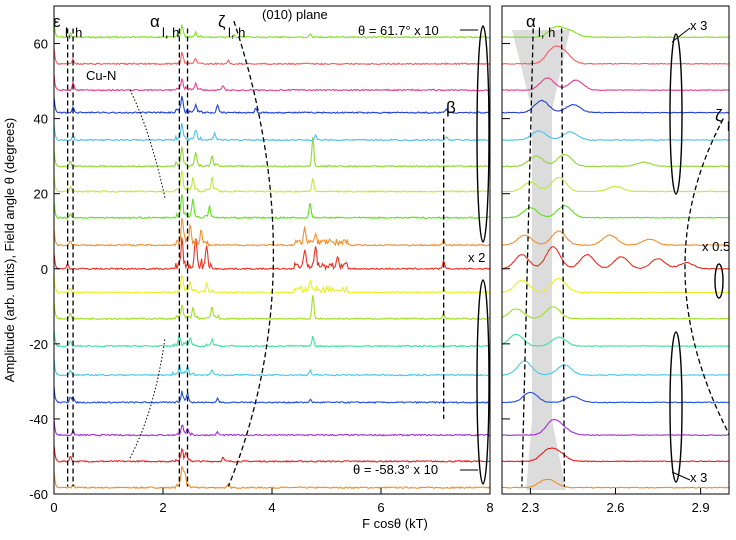 This screenshot has height=540, width=736. I want to click on y-tick-label: 40, so click(41, 119).